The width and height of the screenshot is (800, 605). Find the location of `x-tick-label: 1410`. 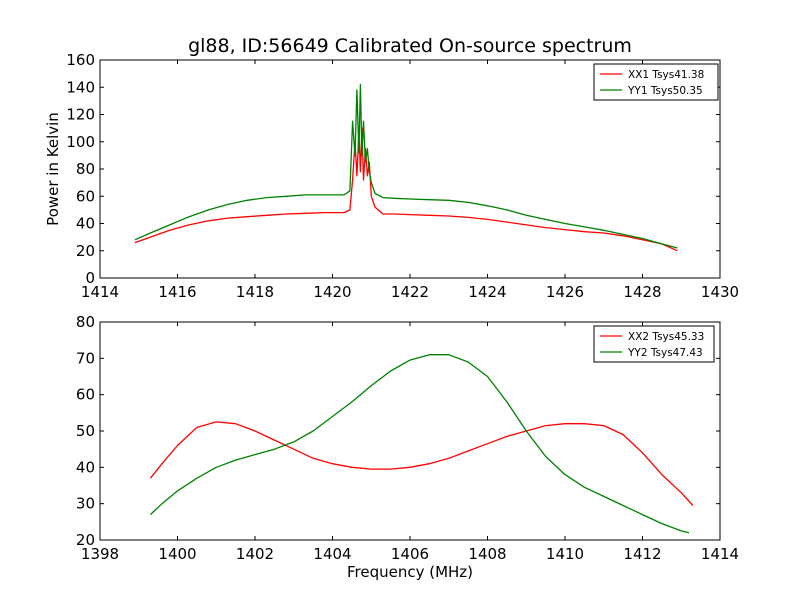

x-tick-label: 1410 is located at coordinates (565, 554).